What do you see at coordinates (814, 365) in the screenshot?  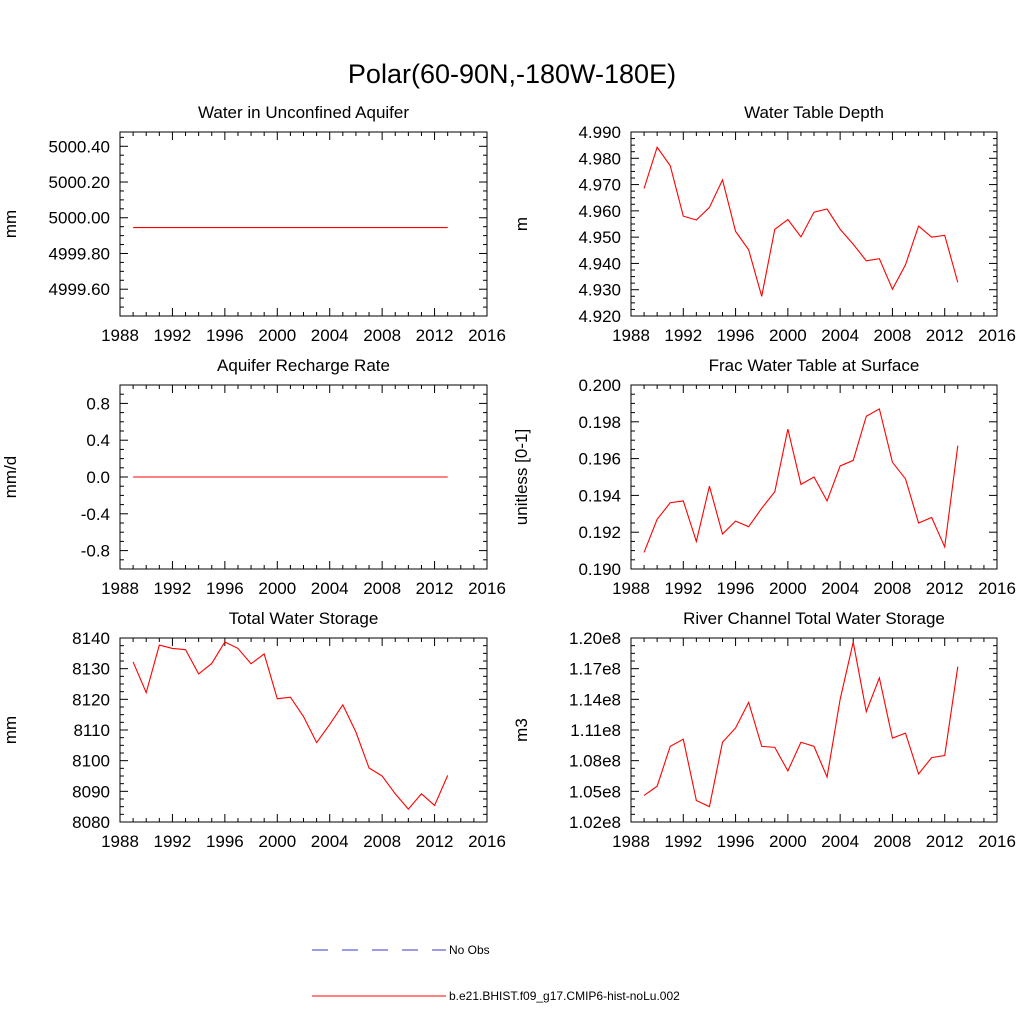 I see `panel-title: Frac Water Table at Surface` at bounding box center [814, 365].